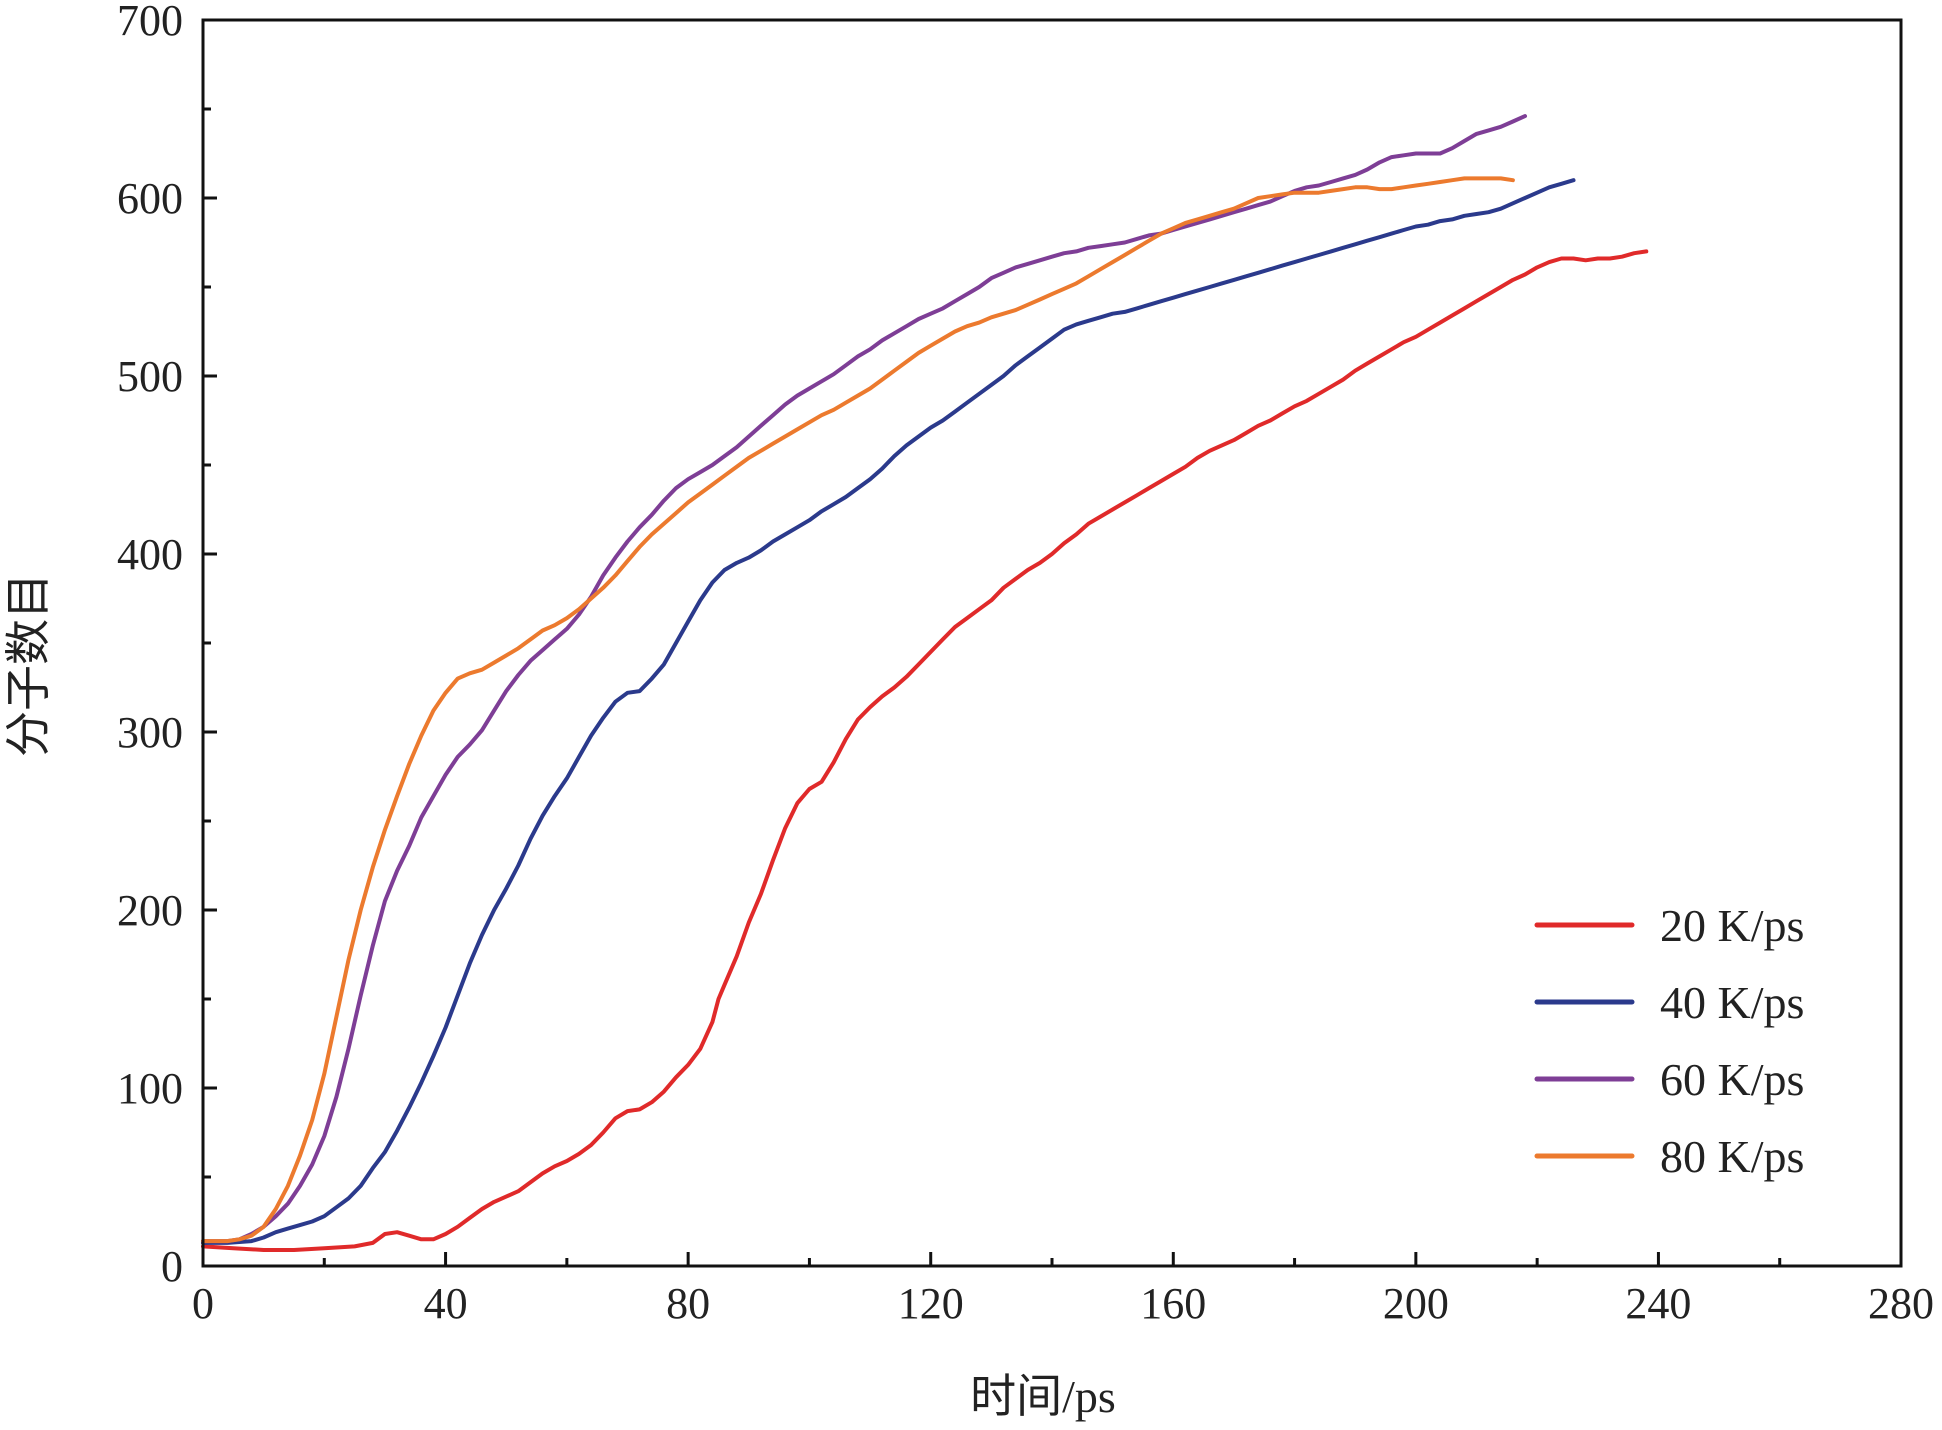 The width and height of the screenshot is (1942, 1430). Describe the element at coordinates (446, 1303) in the screenshot. I see `x-tick-label: 40` at that location.